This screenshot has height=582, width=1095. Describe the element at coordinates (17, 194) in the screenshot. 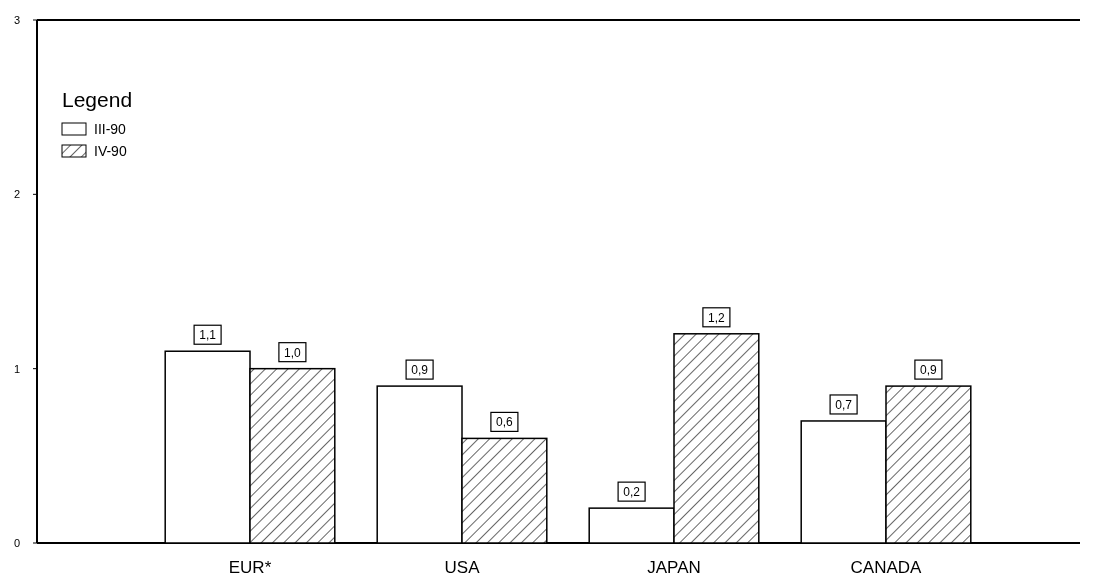

I see `y-tick-label: 2` at that location.